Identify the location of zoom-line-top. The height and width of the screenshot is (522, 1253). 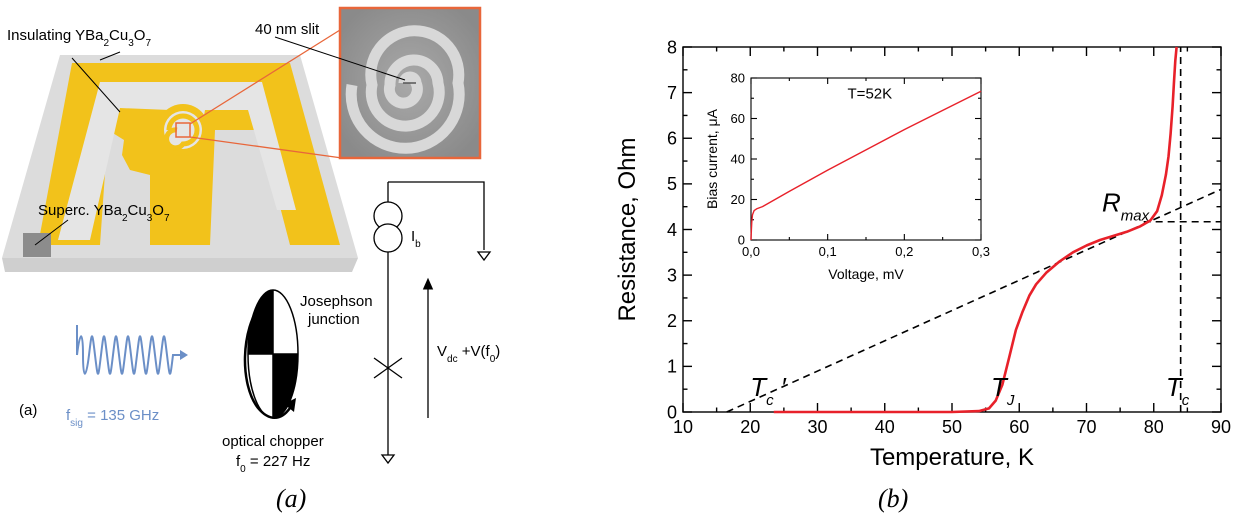
(265, 77).